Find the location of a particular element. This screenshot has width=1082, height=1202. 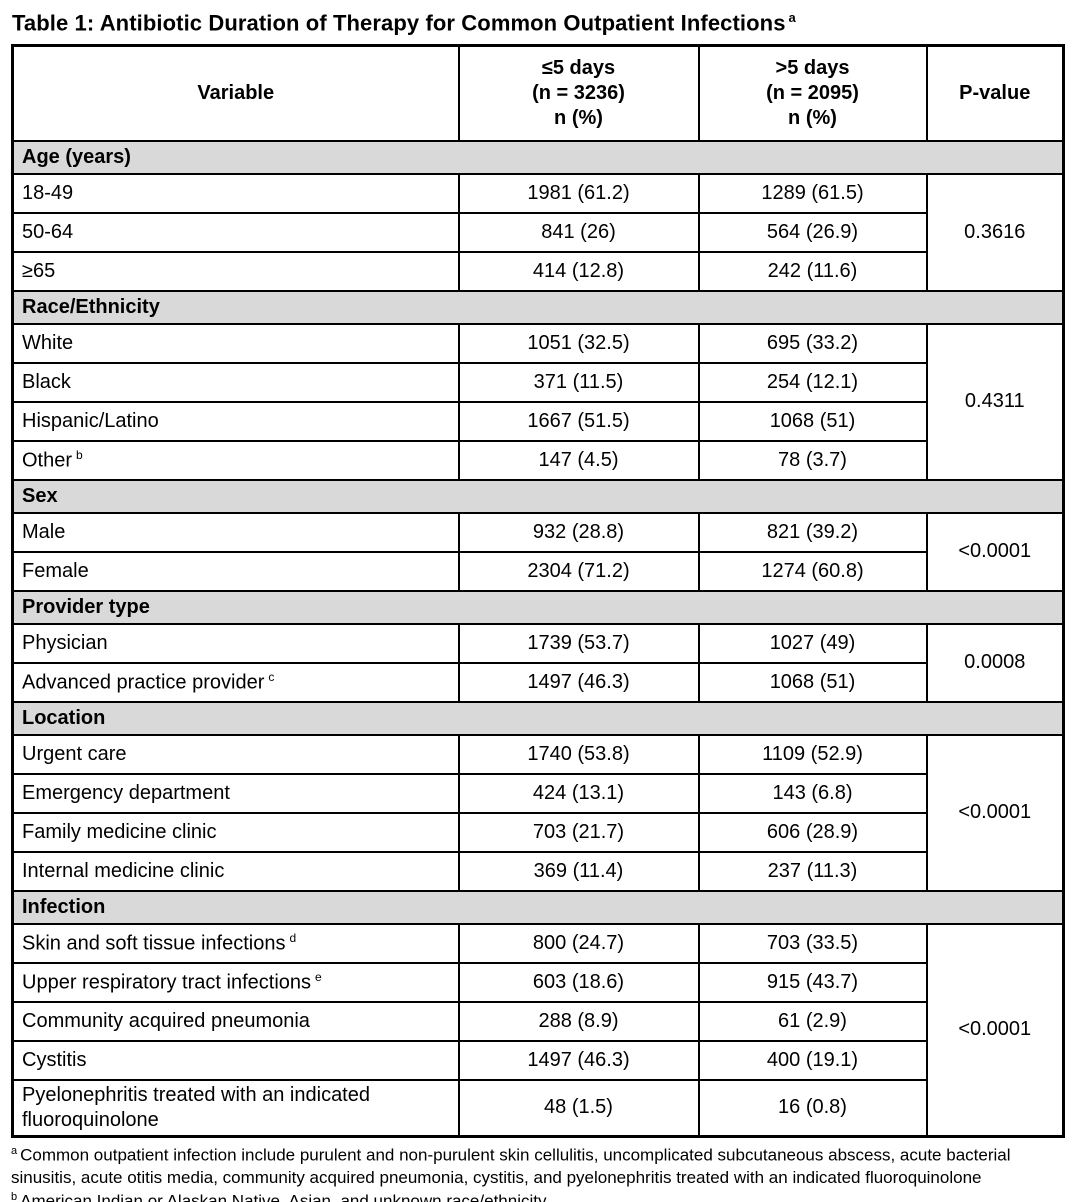

p-value-cell: 0.3616 is located at coordinates (995, 232).